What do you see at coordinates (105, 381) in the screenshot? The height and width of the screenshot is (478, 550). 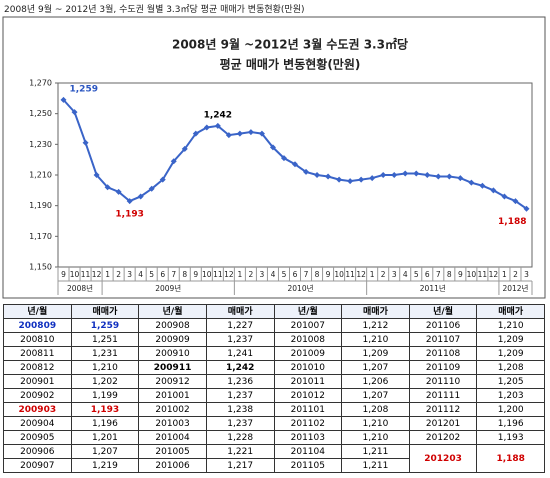 I see `table-cell: 1,202` at bounding box center [105, 381].